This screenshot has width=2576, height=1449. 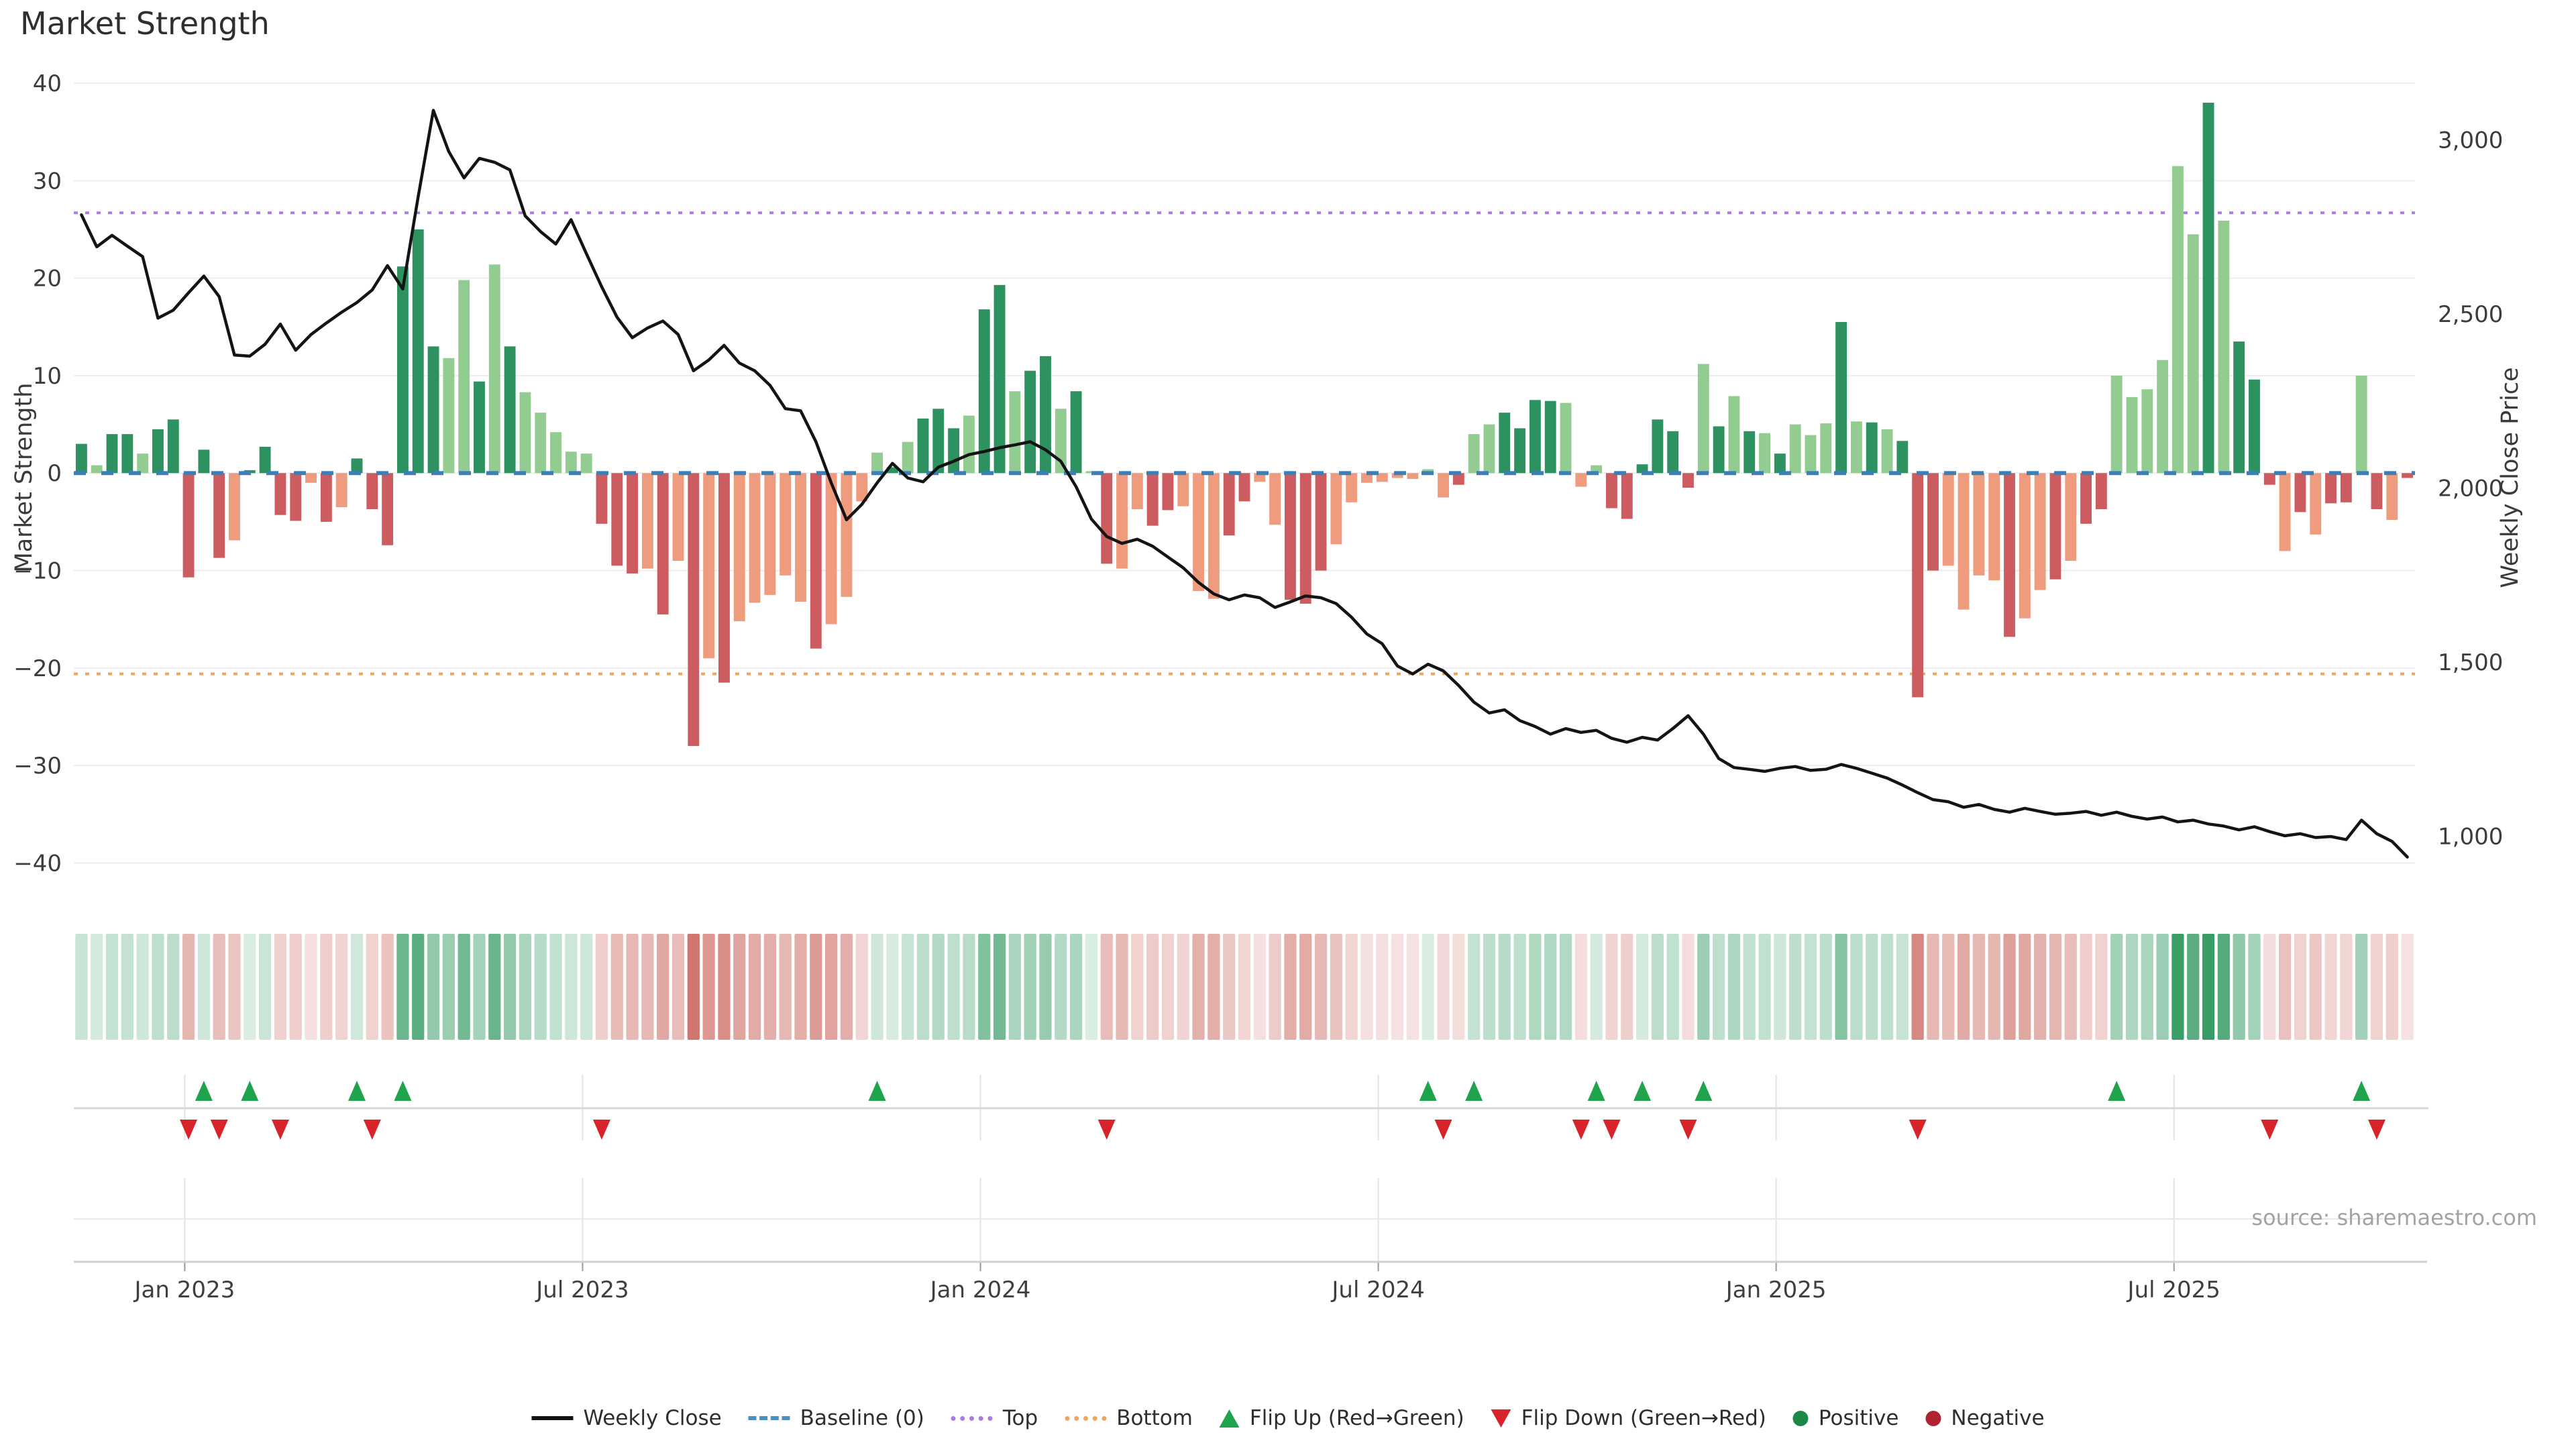 What do you see at coordinates (47, 279) in the screenshot?
I see `left-axis-tick-label: 20` at bounding box center [47, 279].